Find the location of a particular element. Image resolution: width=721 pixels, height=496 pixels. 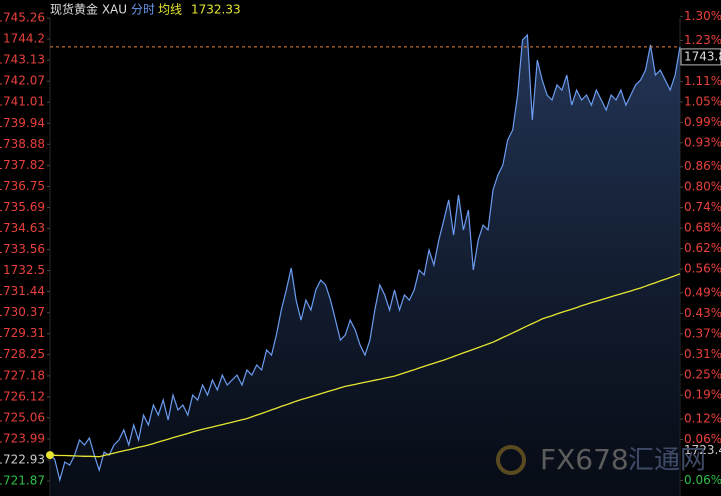

y2-tick-label: 0.99% is located at coordinates (702, 122).